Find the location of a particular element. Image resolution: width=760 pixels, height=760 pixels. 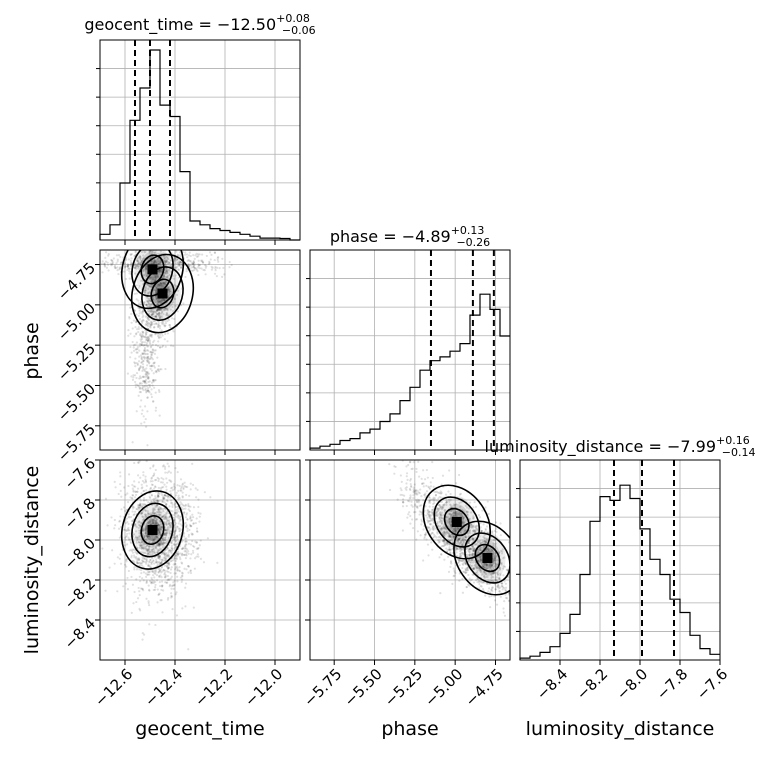

x-axis-label-luminosity-distance: luminosity_distance is located at coordinates (620, 729).